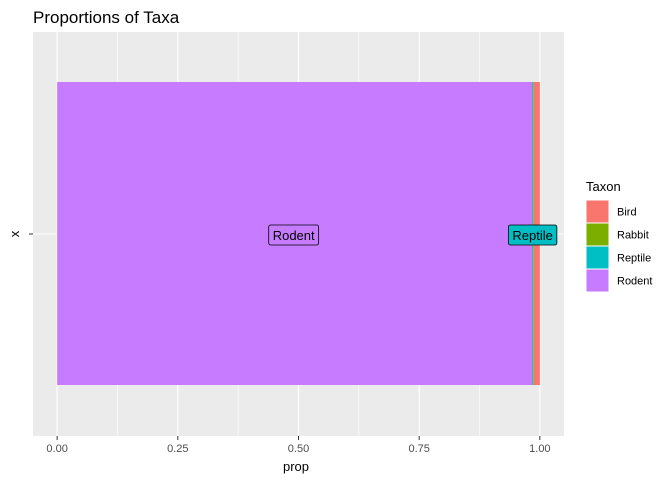 Image resolution: width=672 pixels, height=480 pixels. Describe the element at coordinates (634, 259) in the screenshot. I see `legend-label-reptile: Reptile` at that location.